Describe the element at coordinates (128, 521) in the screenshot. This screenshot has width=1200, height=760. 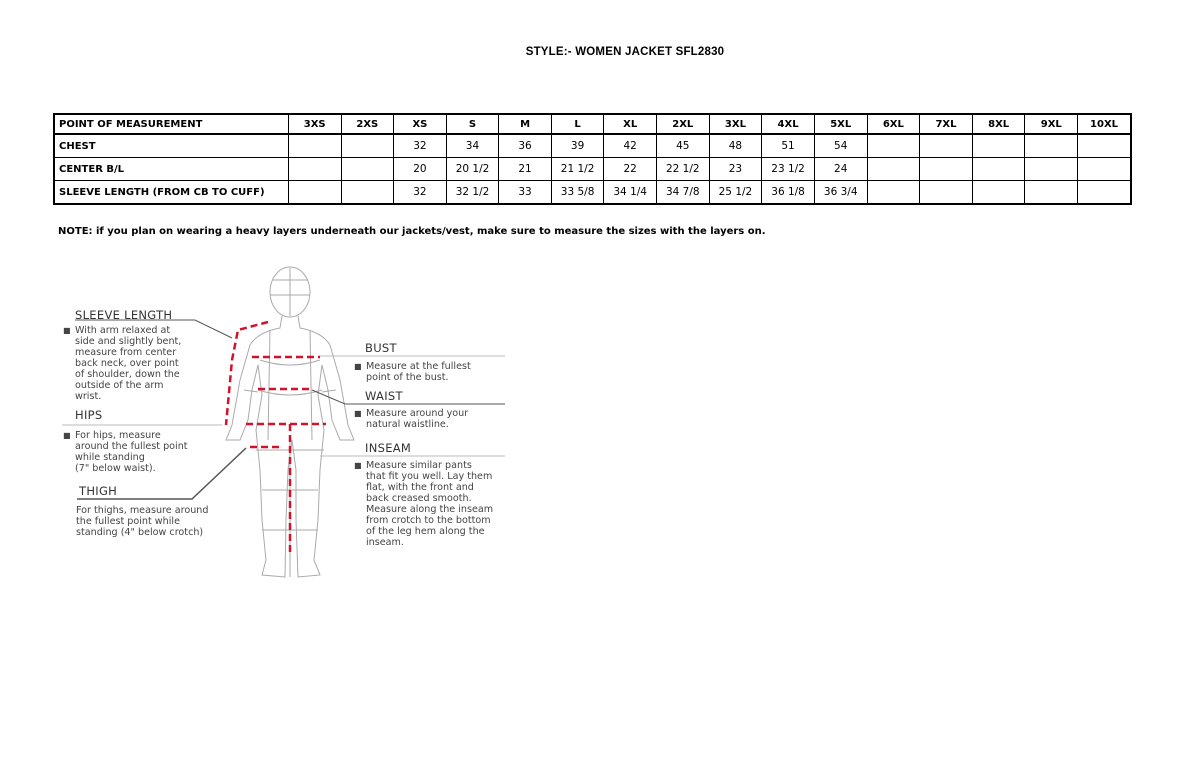
I see `description-line: the fullest point while` at that location.